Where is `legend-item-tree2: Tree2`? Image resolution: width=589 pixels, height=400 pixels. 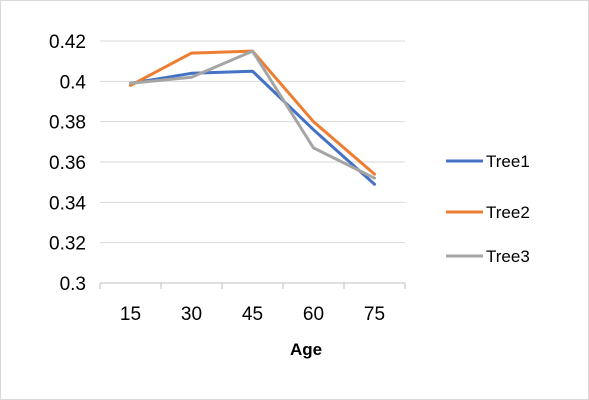 legend-item-tree2: Tree2 is located at coordinates (488, 212).